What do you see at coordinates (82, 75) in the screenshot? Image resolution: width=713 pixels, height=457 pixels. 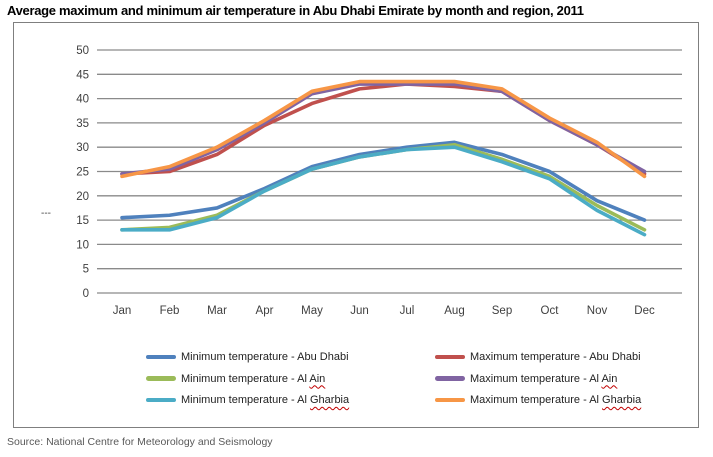 I see `y-tick-label: 45` at bounding box center [82, 75].